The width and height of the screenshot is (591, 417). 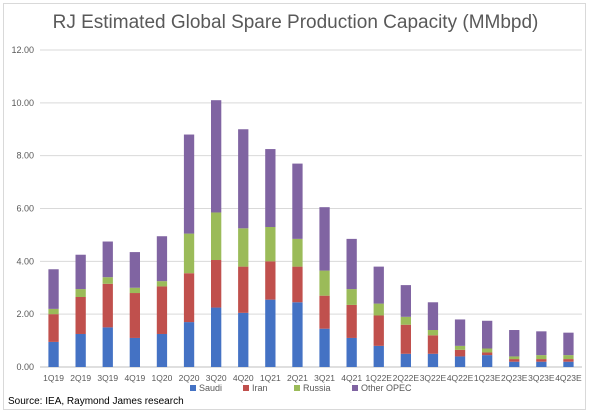 What do you see at coordinates (53, 378) in the screenshot?
I see `x-tick-label: 1Q19` at bounding box center [53, 378].